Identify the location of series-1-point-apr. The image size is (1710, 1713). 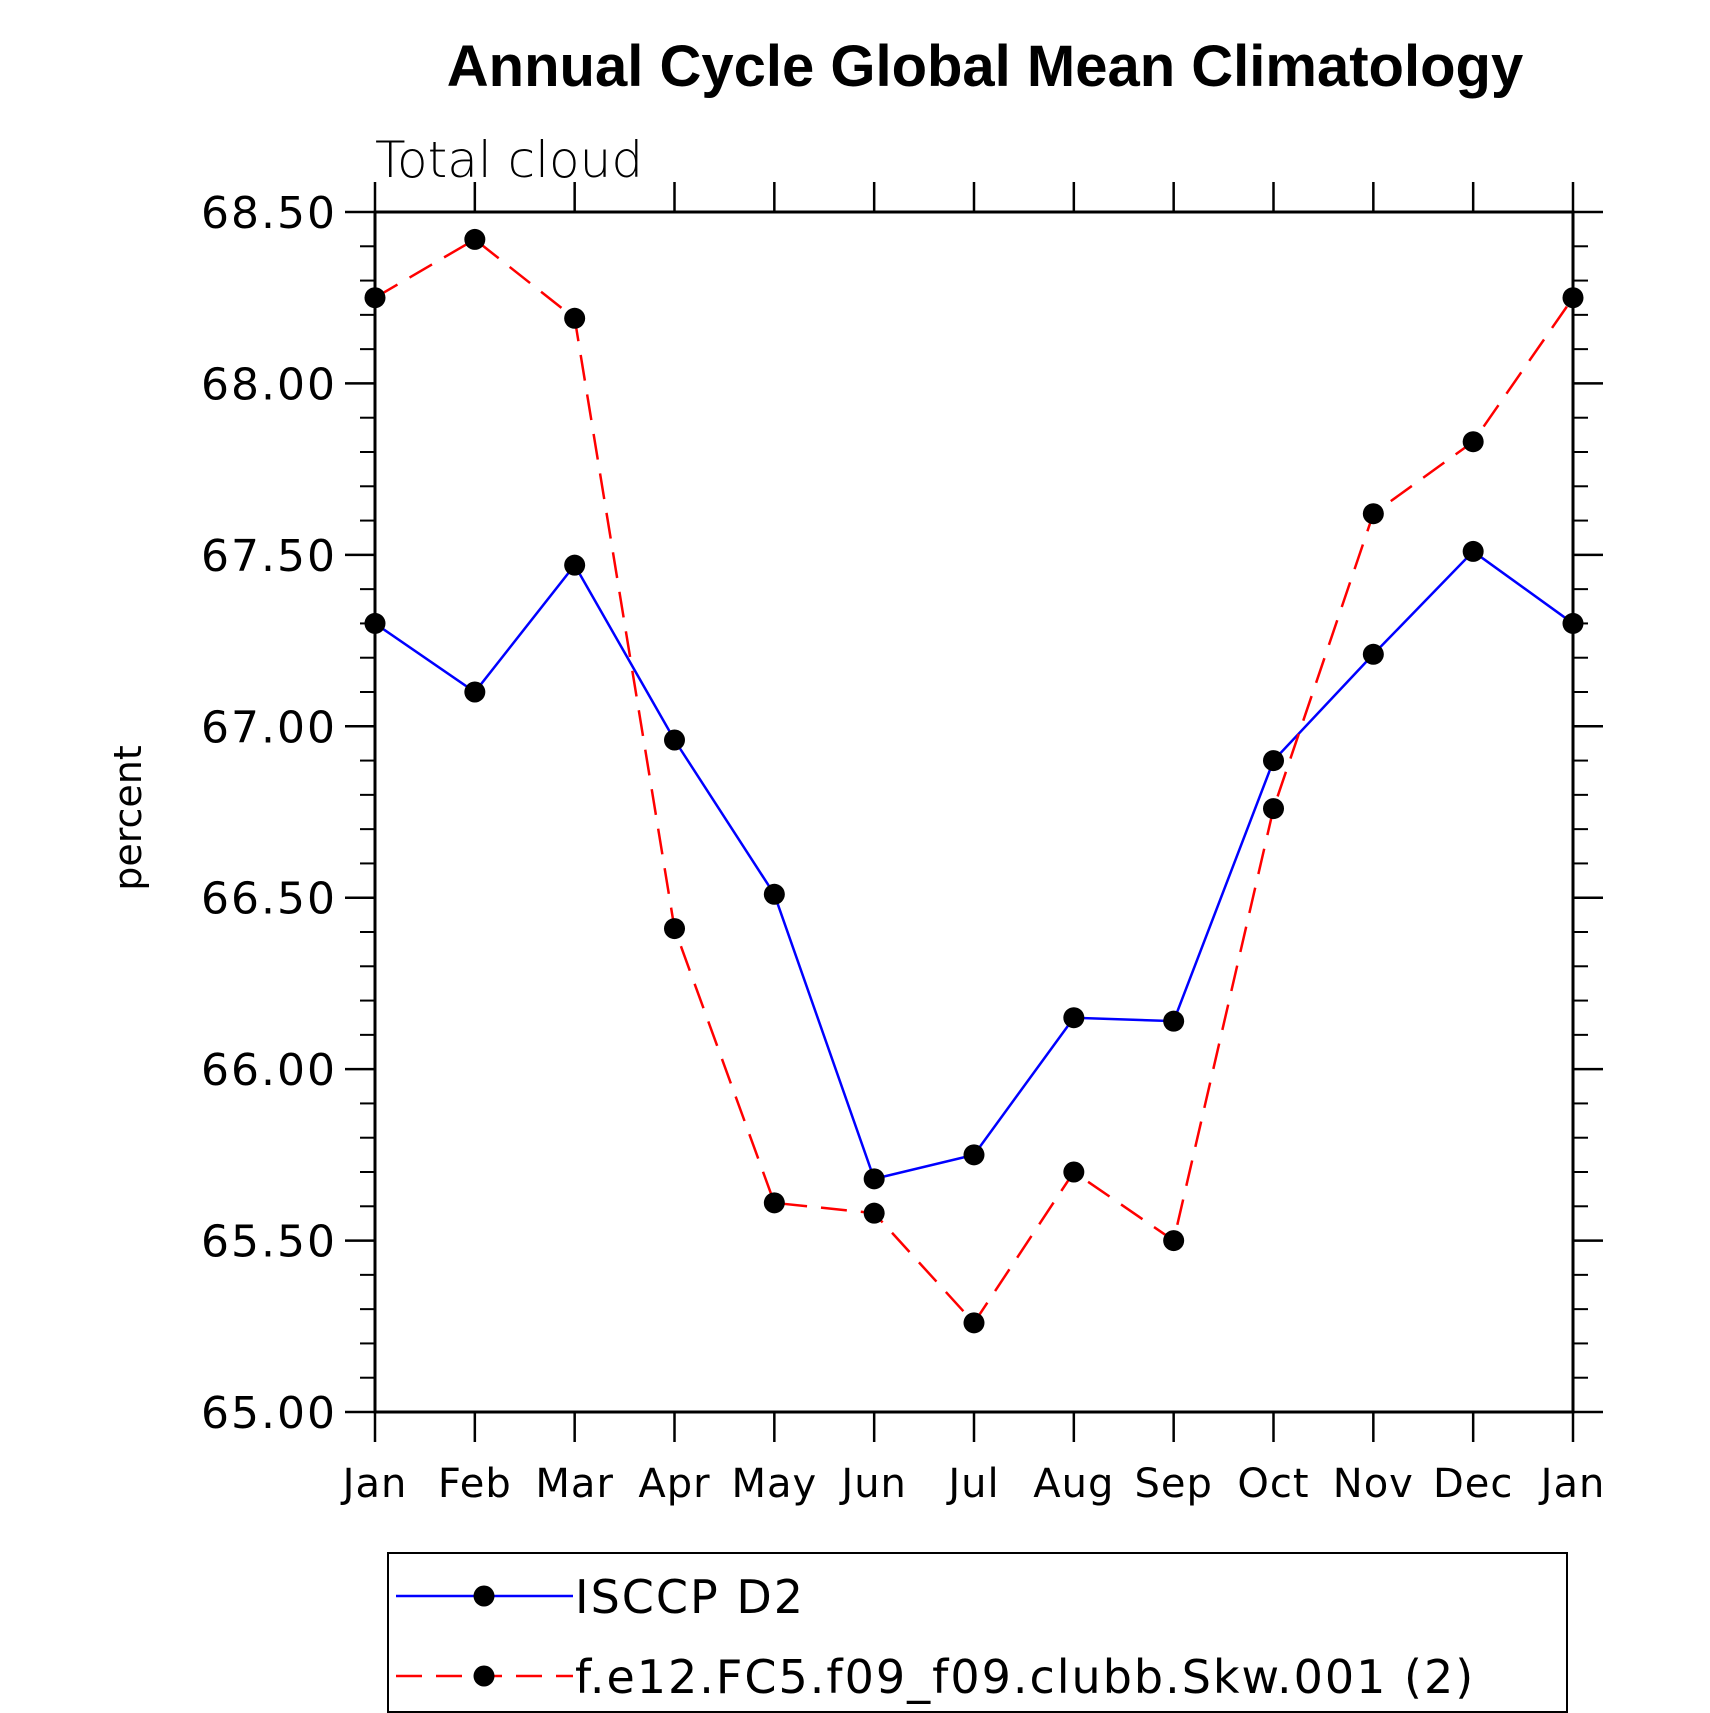
(674, 740).